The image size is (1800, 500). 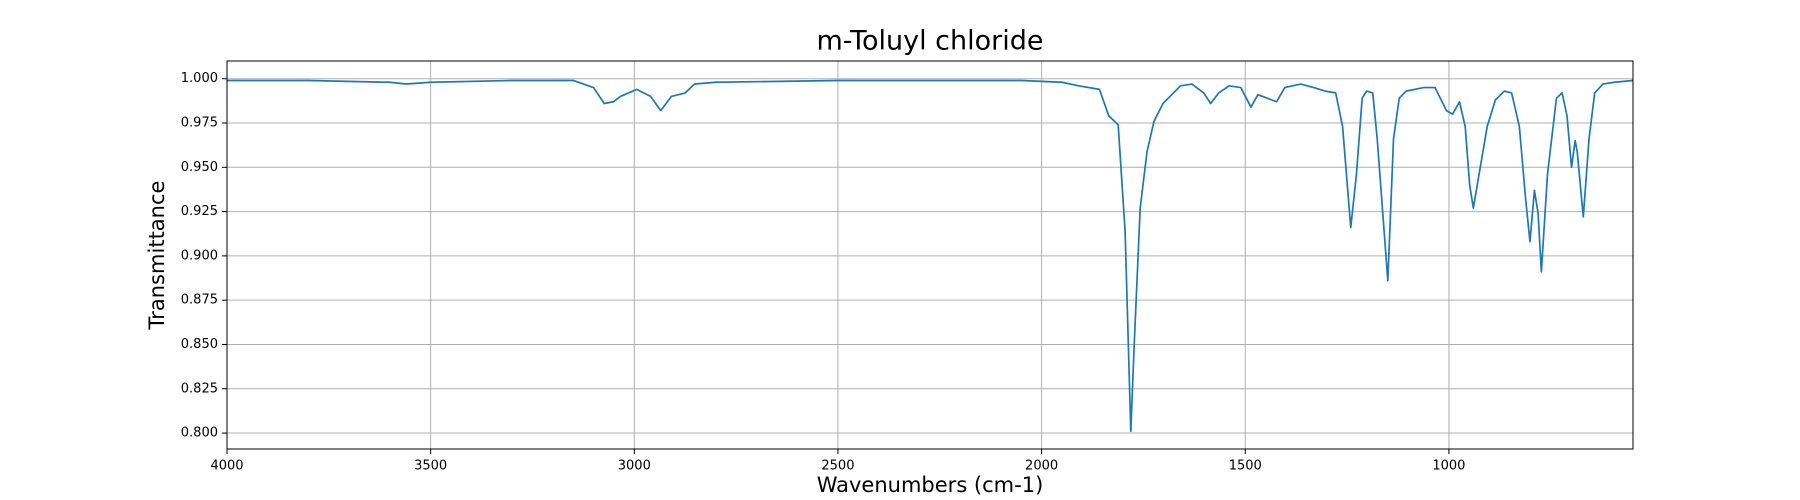 I want to click on y-tick-label: 0.950, so click(x=199, y=167).